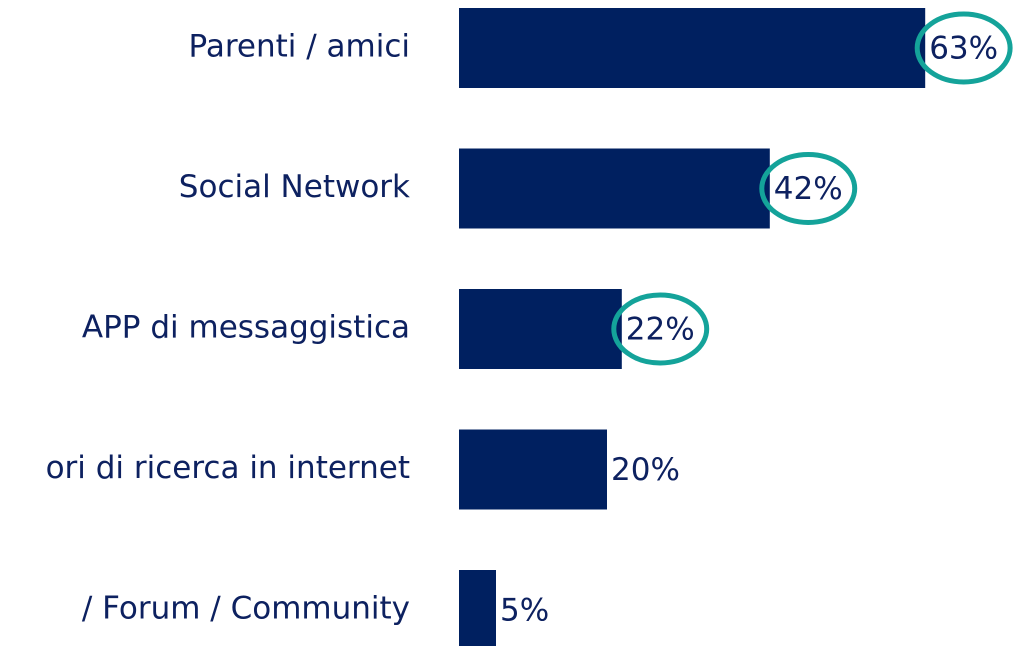  Describe the element at coordinates (228, 468) in the screenshot. I see `category-label: ori di ricerca in internet` at that location.